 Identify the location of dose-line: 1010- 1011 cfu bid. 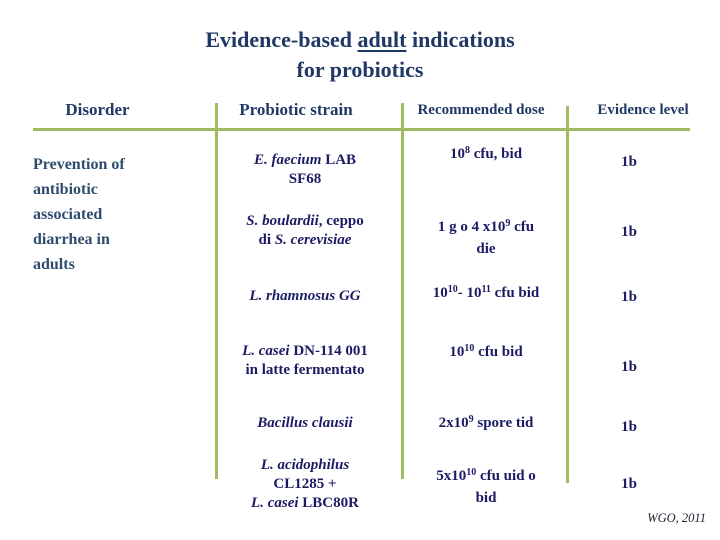
(486, 294).